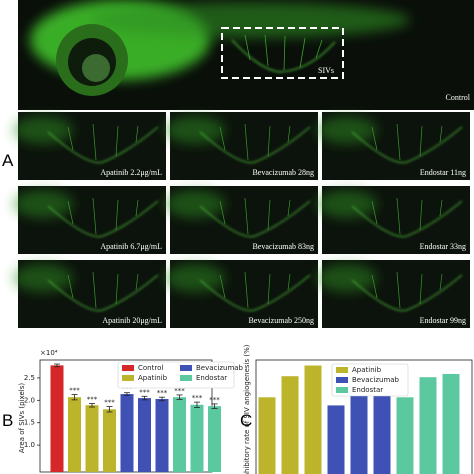  I want to click on micrograph: Apatinib 6.7μg/mL, so click(89, 220).